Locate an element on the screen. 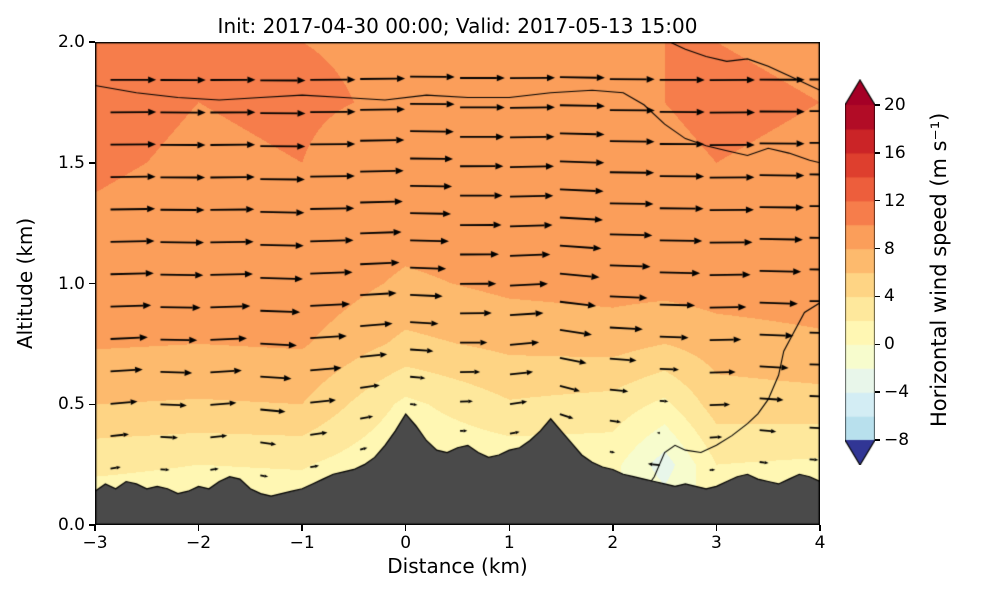 This screenshot has height=600, width=1000. y-tick-label: 2.0 is located at coordinates (71, 42).